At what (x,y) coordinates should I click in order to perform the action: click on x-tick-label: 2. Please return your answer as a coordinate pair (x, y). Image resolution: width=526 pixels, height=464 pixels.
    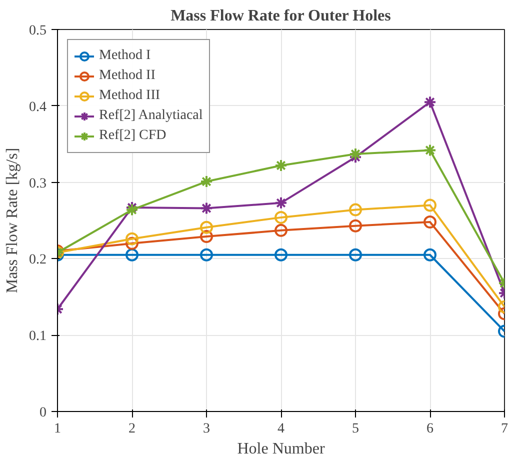
    Looking at the image, I should click on (132, 429).